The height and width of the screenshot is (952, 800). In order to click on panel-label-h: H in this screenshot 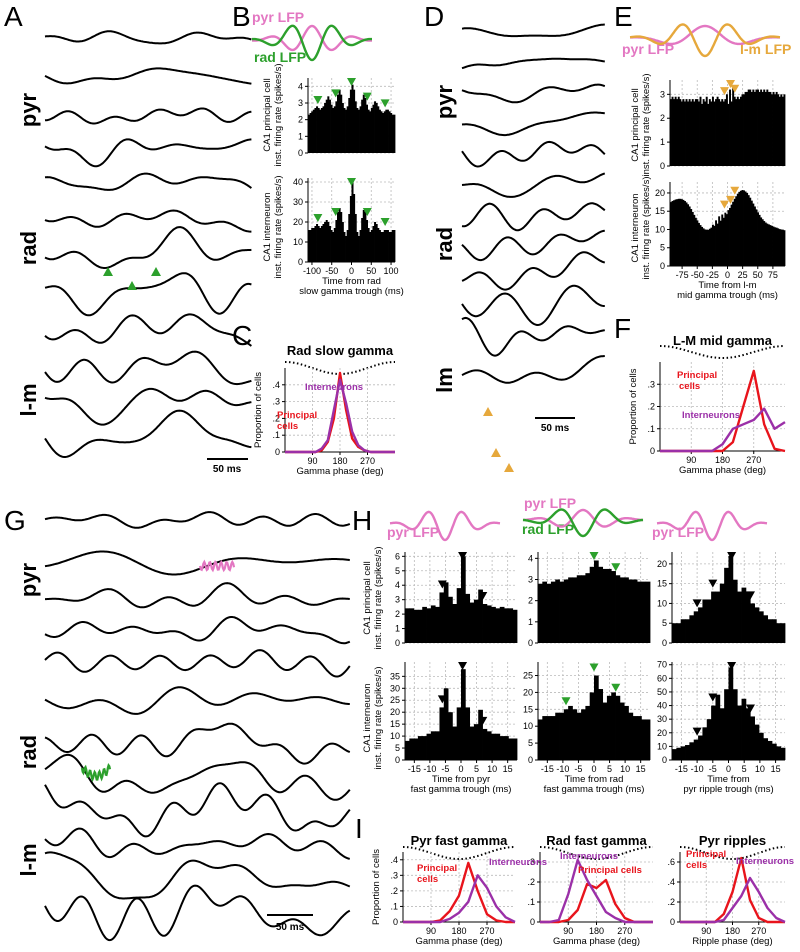, I will do `click(362, 520)`.